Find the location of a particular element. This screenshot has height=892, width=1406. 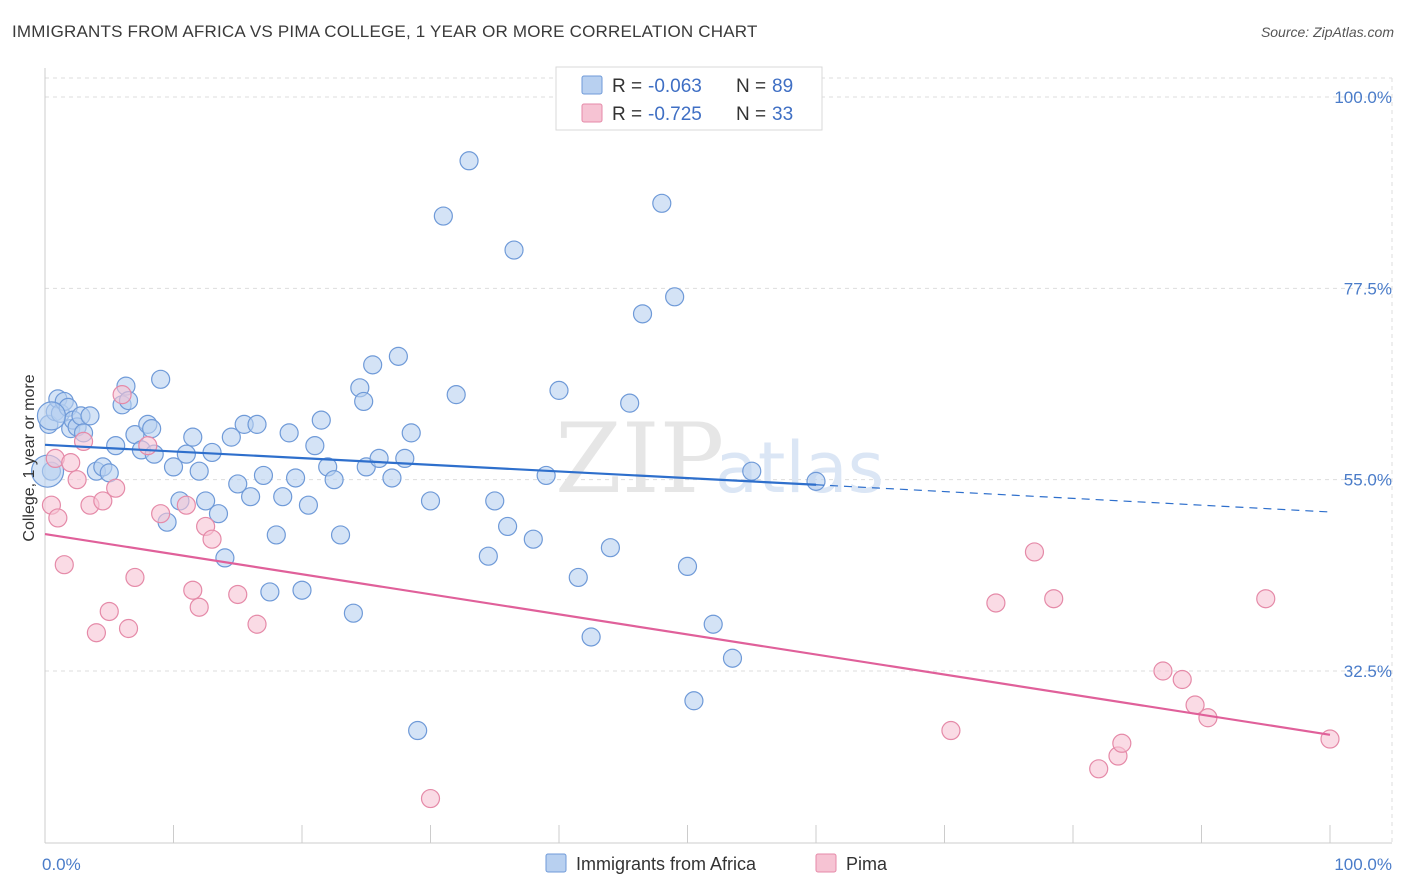

y-tick-label-3: 100.0% is located at coordinates (1363, 97).